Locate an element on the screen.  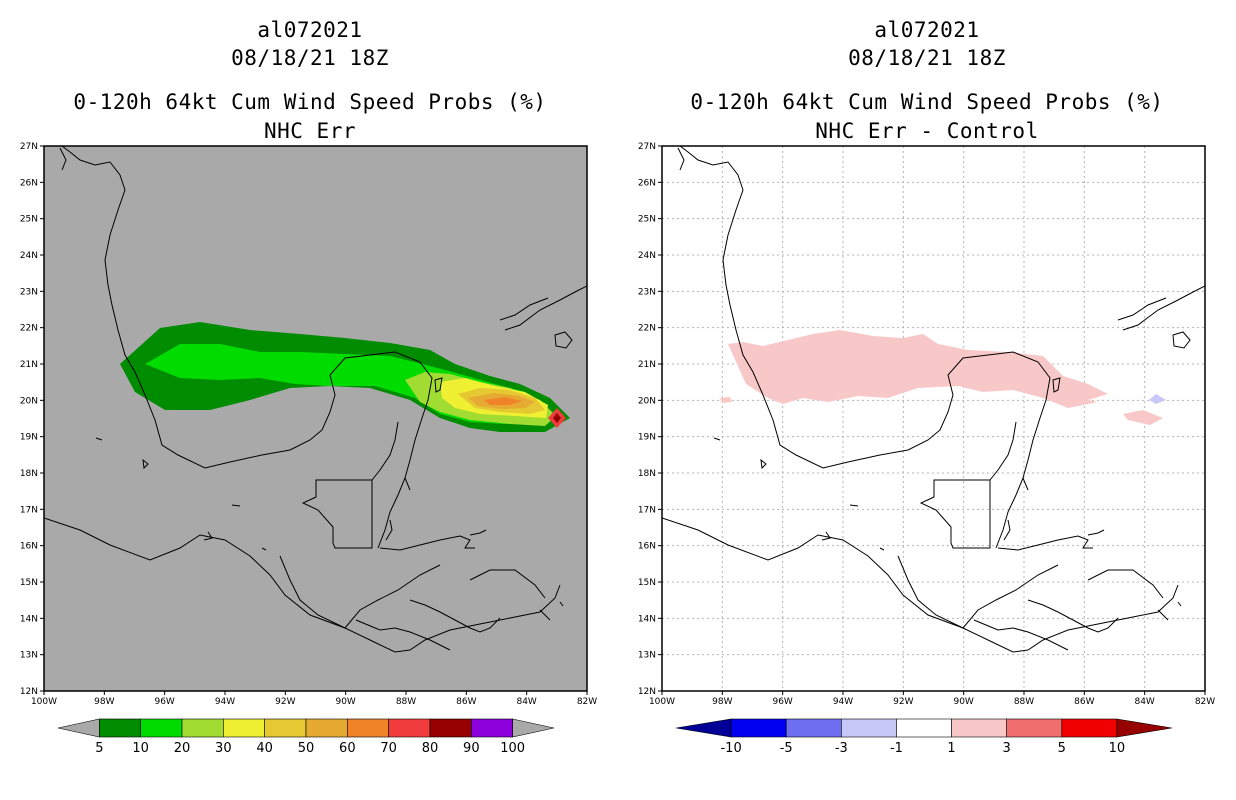
lat-tick-label: 14N is located at coordinates (29, 619).